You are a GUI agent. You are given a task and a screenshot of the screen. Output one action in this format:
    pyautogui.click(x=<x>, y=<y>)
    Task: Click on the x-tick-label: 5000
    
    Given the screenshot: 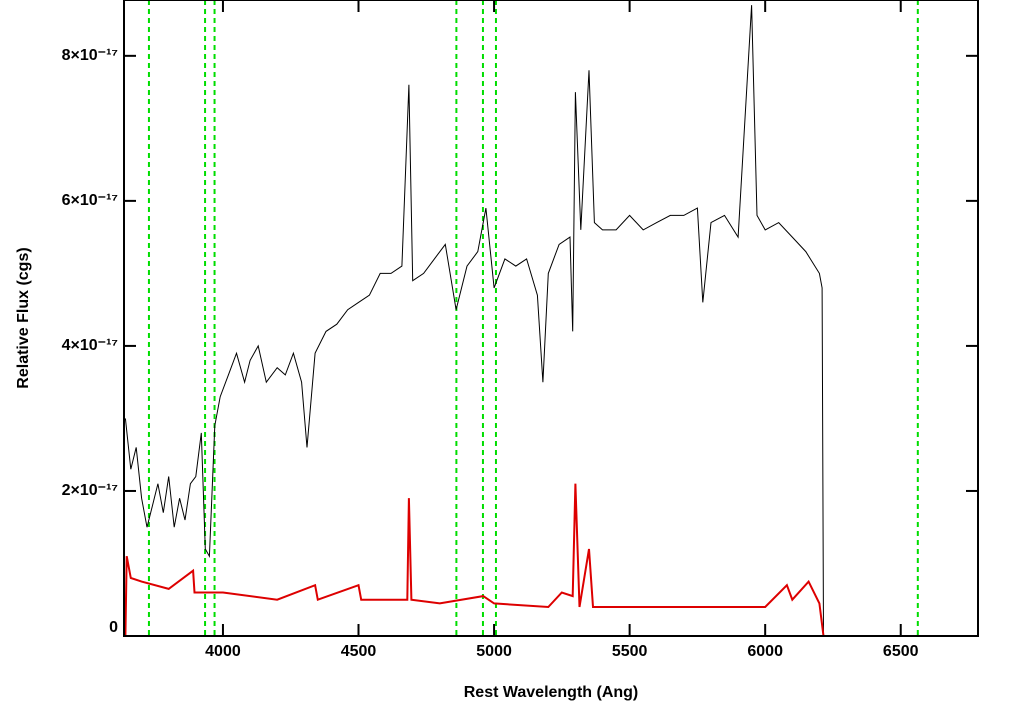 What is the action you would take?
    pyautogui.click(x=494, y=651)
    